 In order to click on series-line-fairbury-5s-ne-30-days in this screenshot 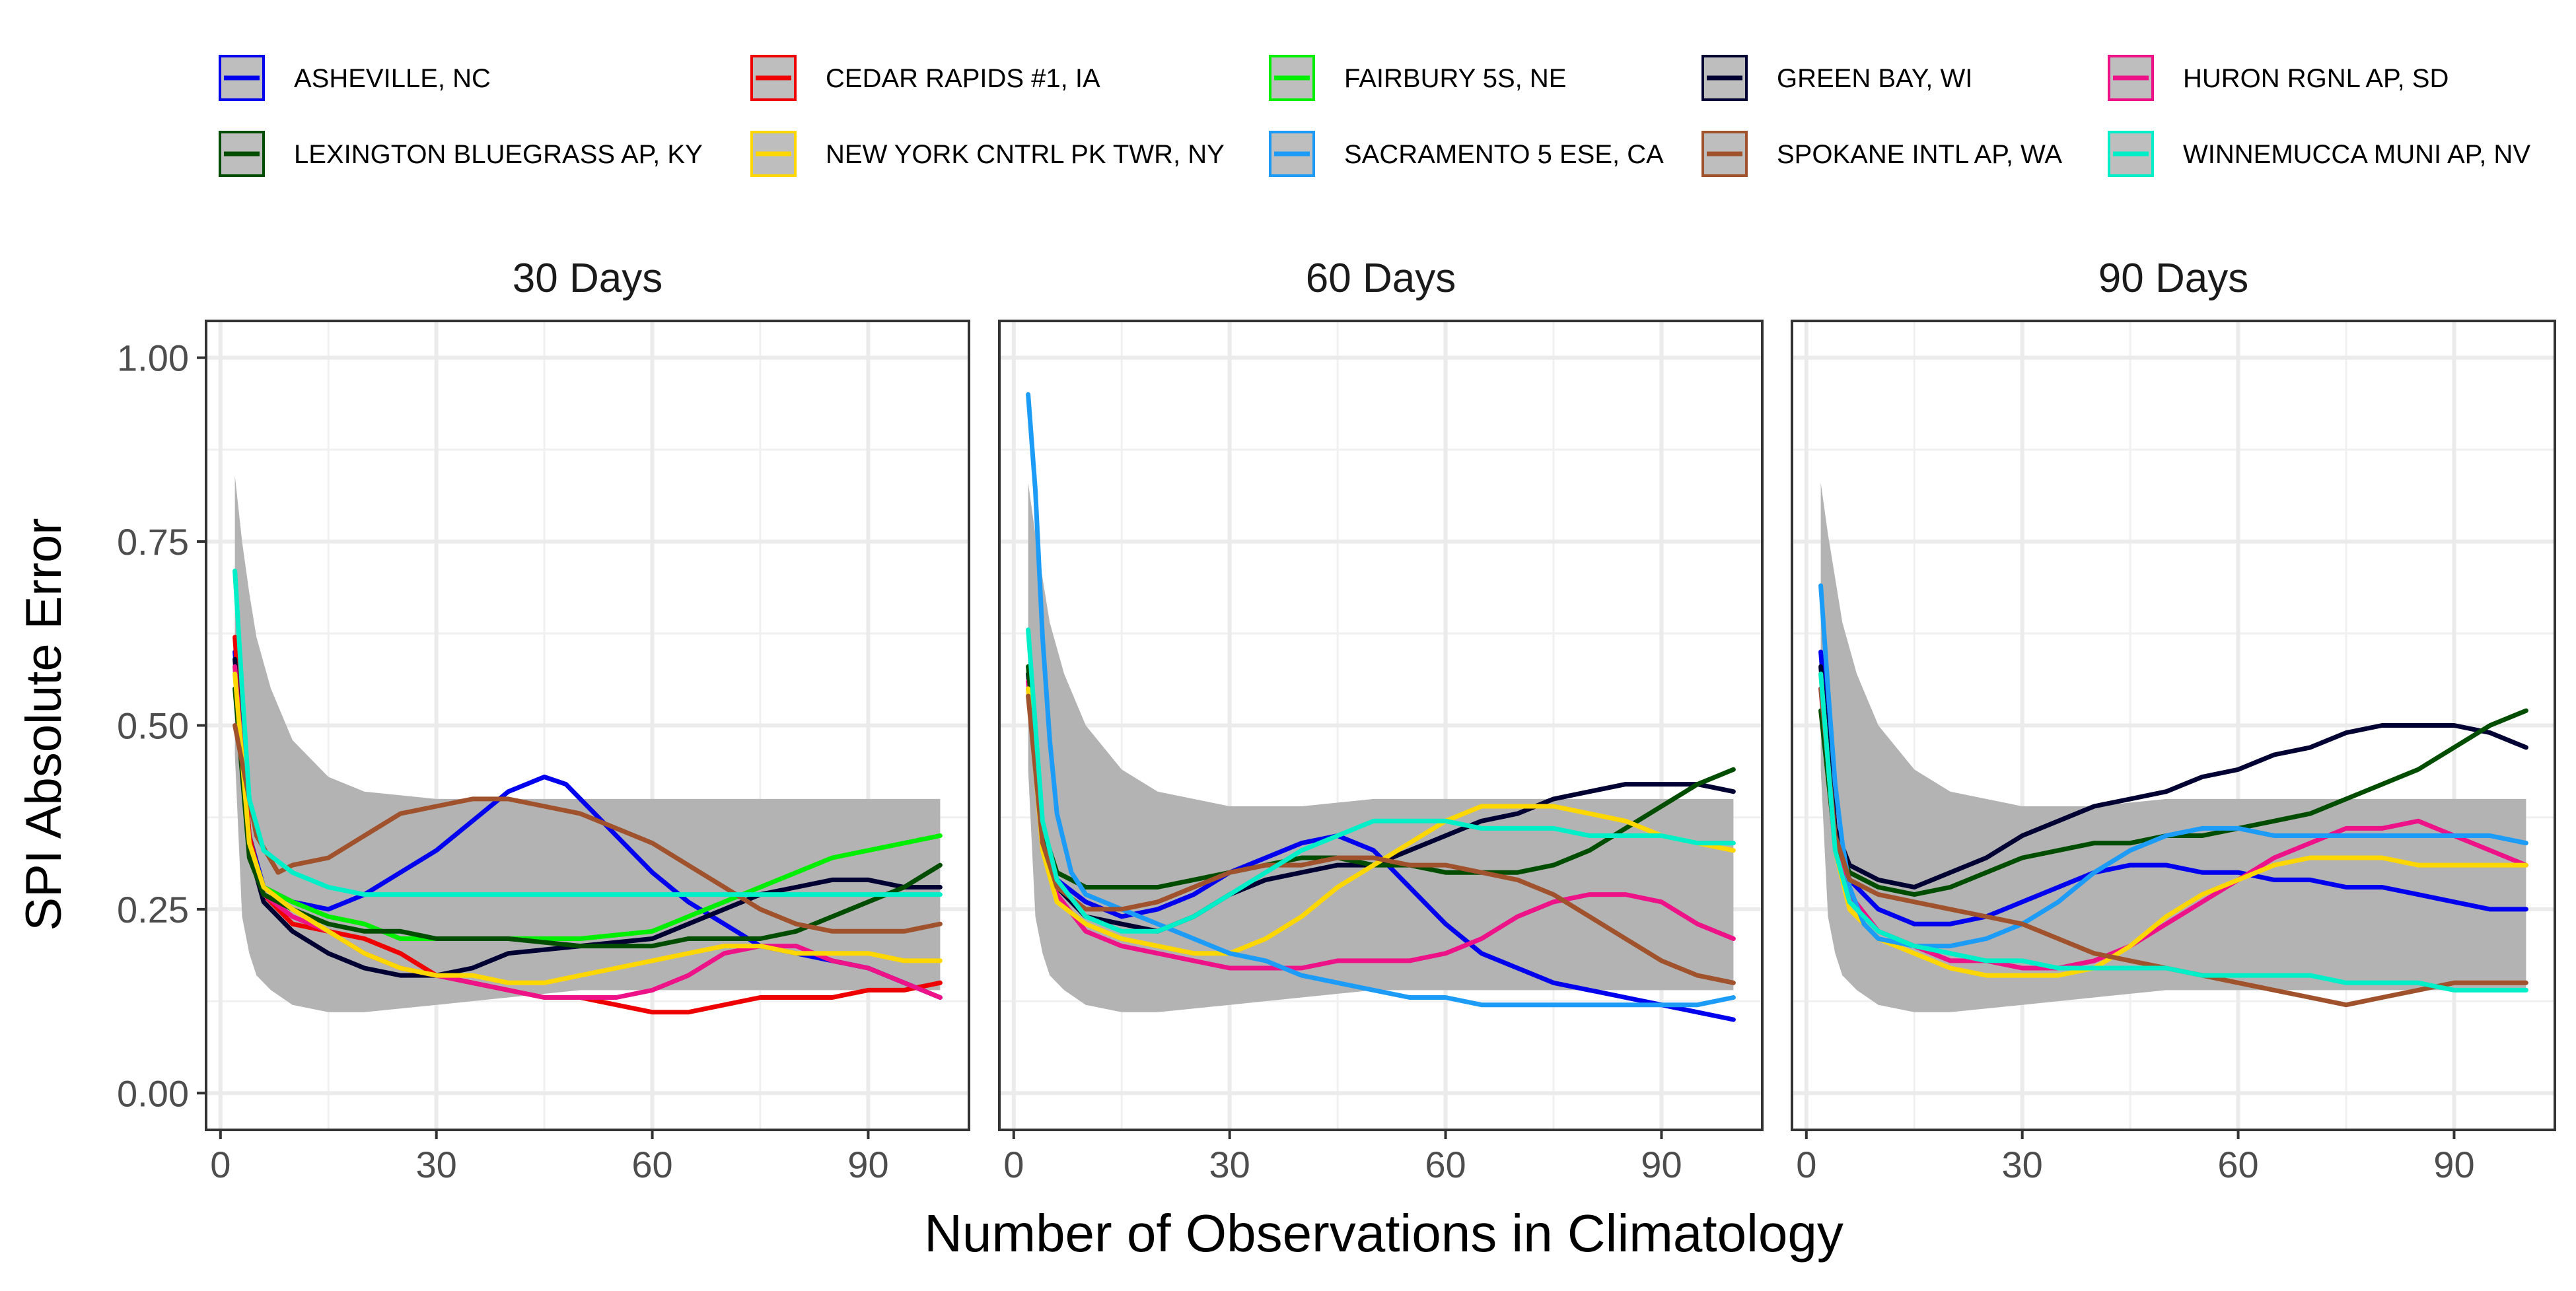, I will do `click(588, 802)`.